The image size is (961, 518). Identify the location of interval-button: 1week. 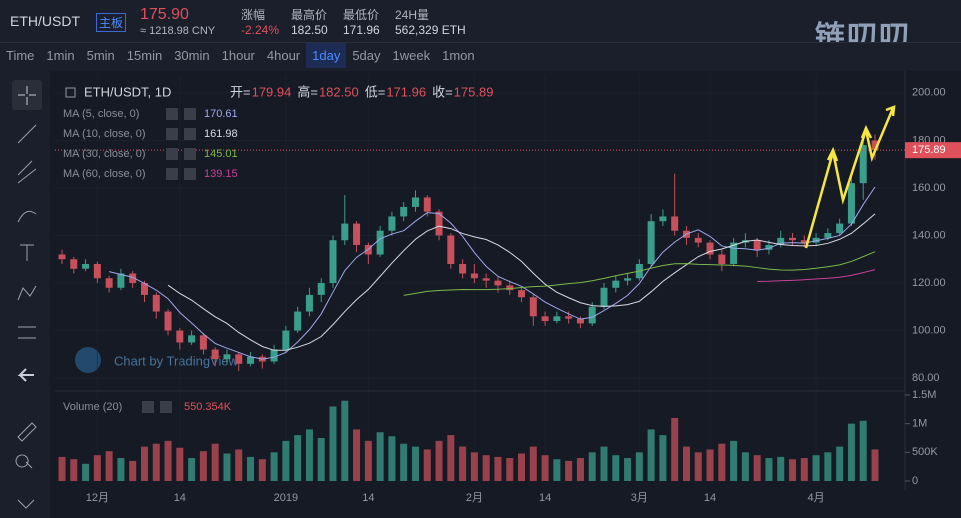
(411, 55).